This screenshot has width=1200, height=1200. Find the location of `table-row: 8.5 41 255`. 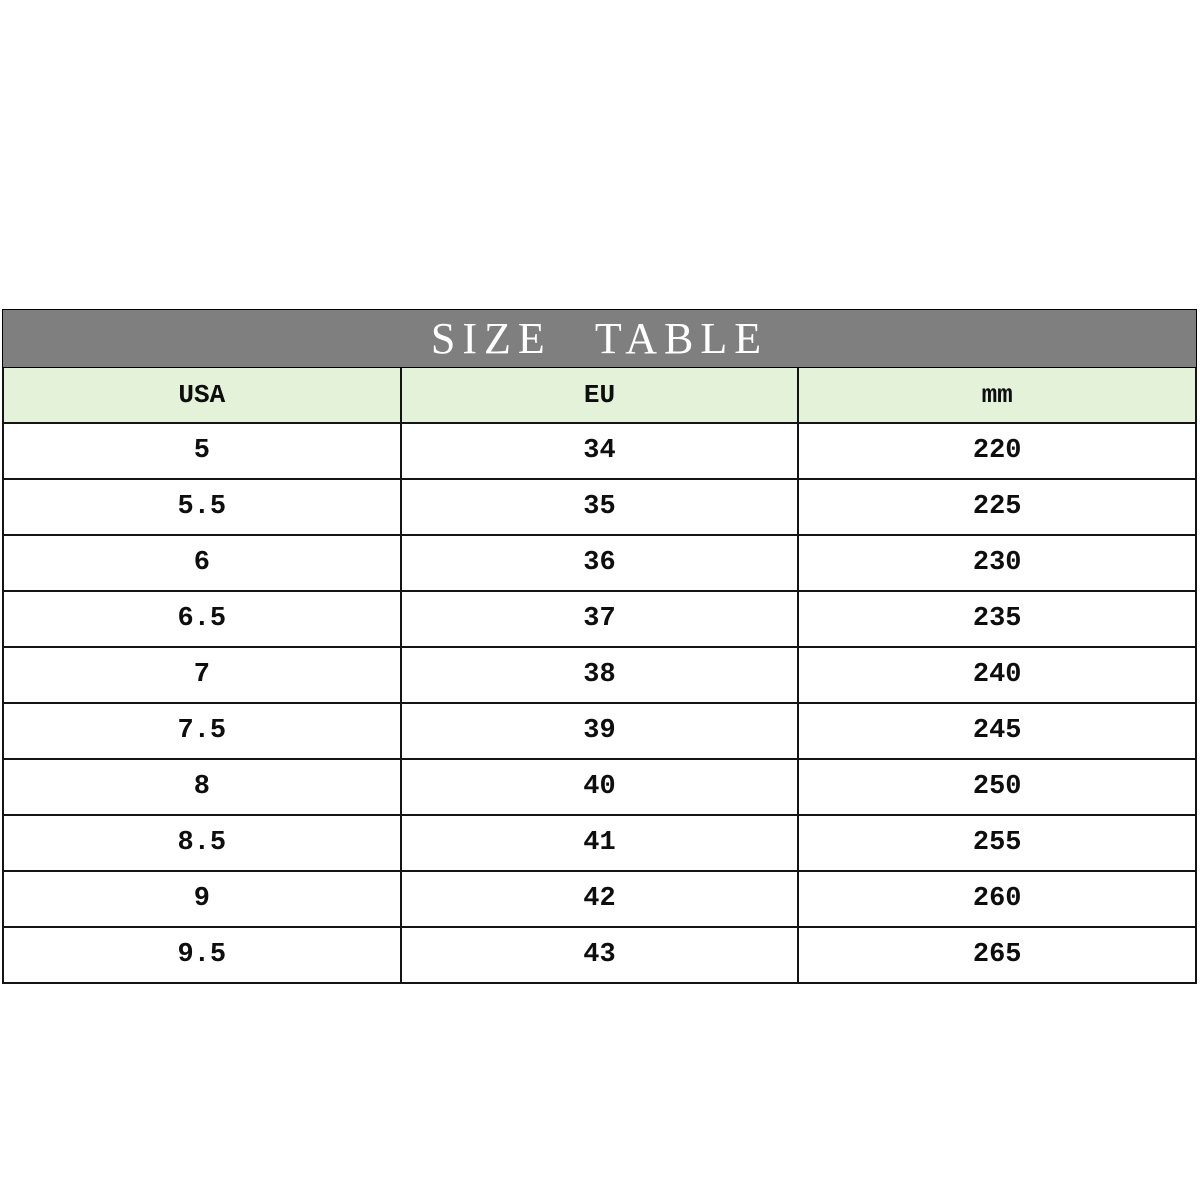

table-row: 8.5 41 255 is located at coordinates (599, 842).